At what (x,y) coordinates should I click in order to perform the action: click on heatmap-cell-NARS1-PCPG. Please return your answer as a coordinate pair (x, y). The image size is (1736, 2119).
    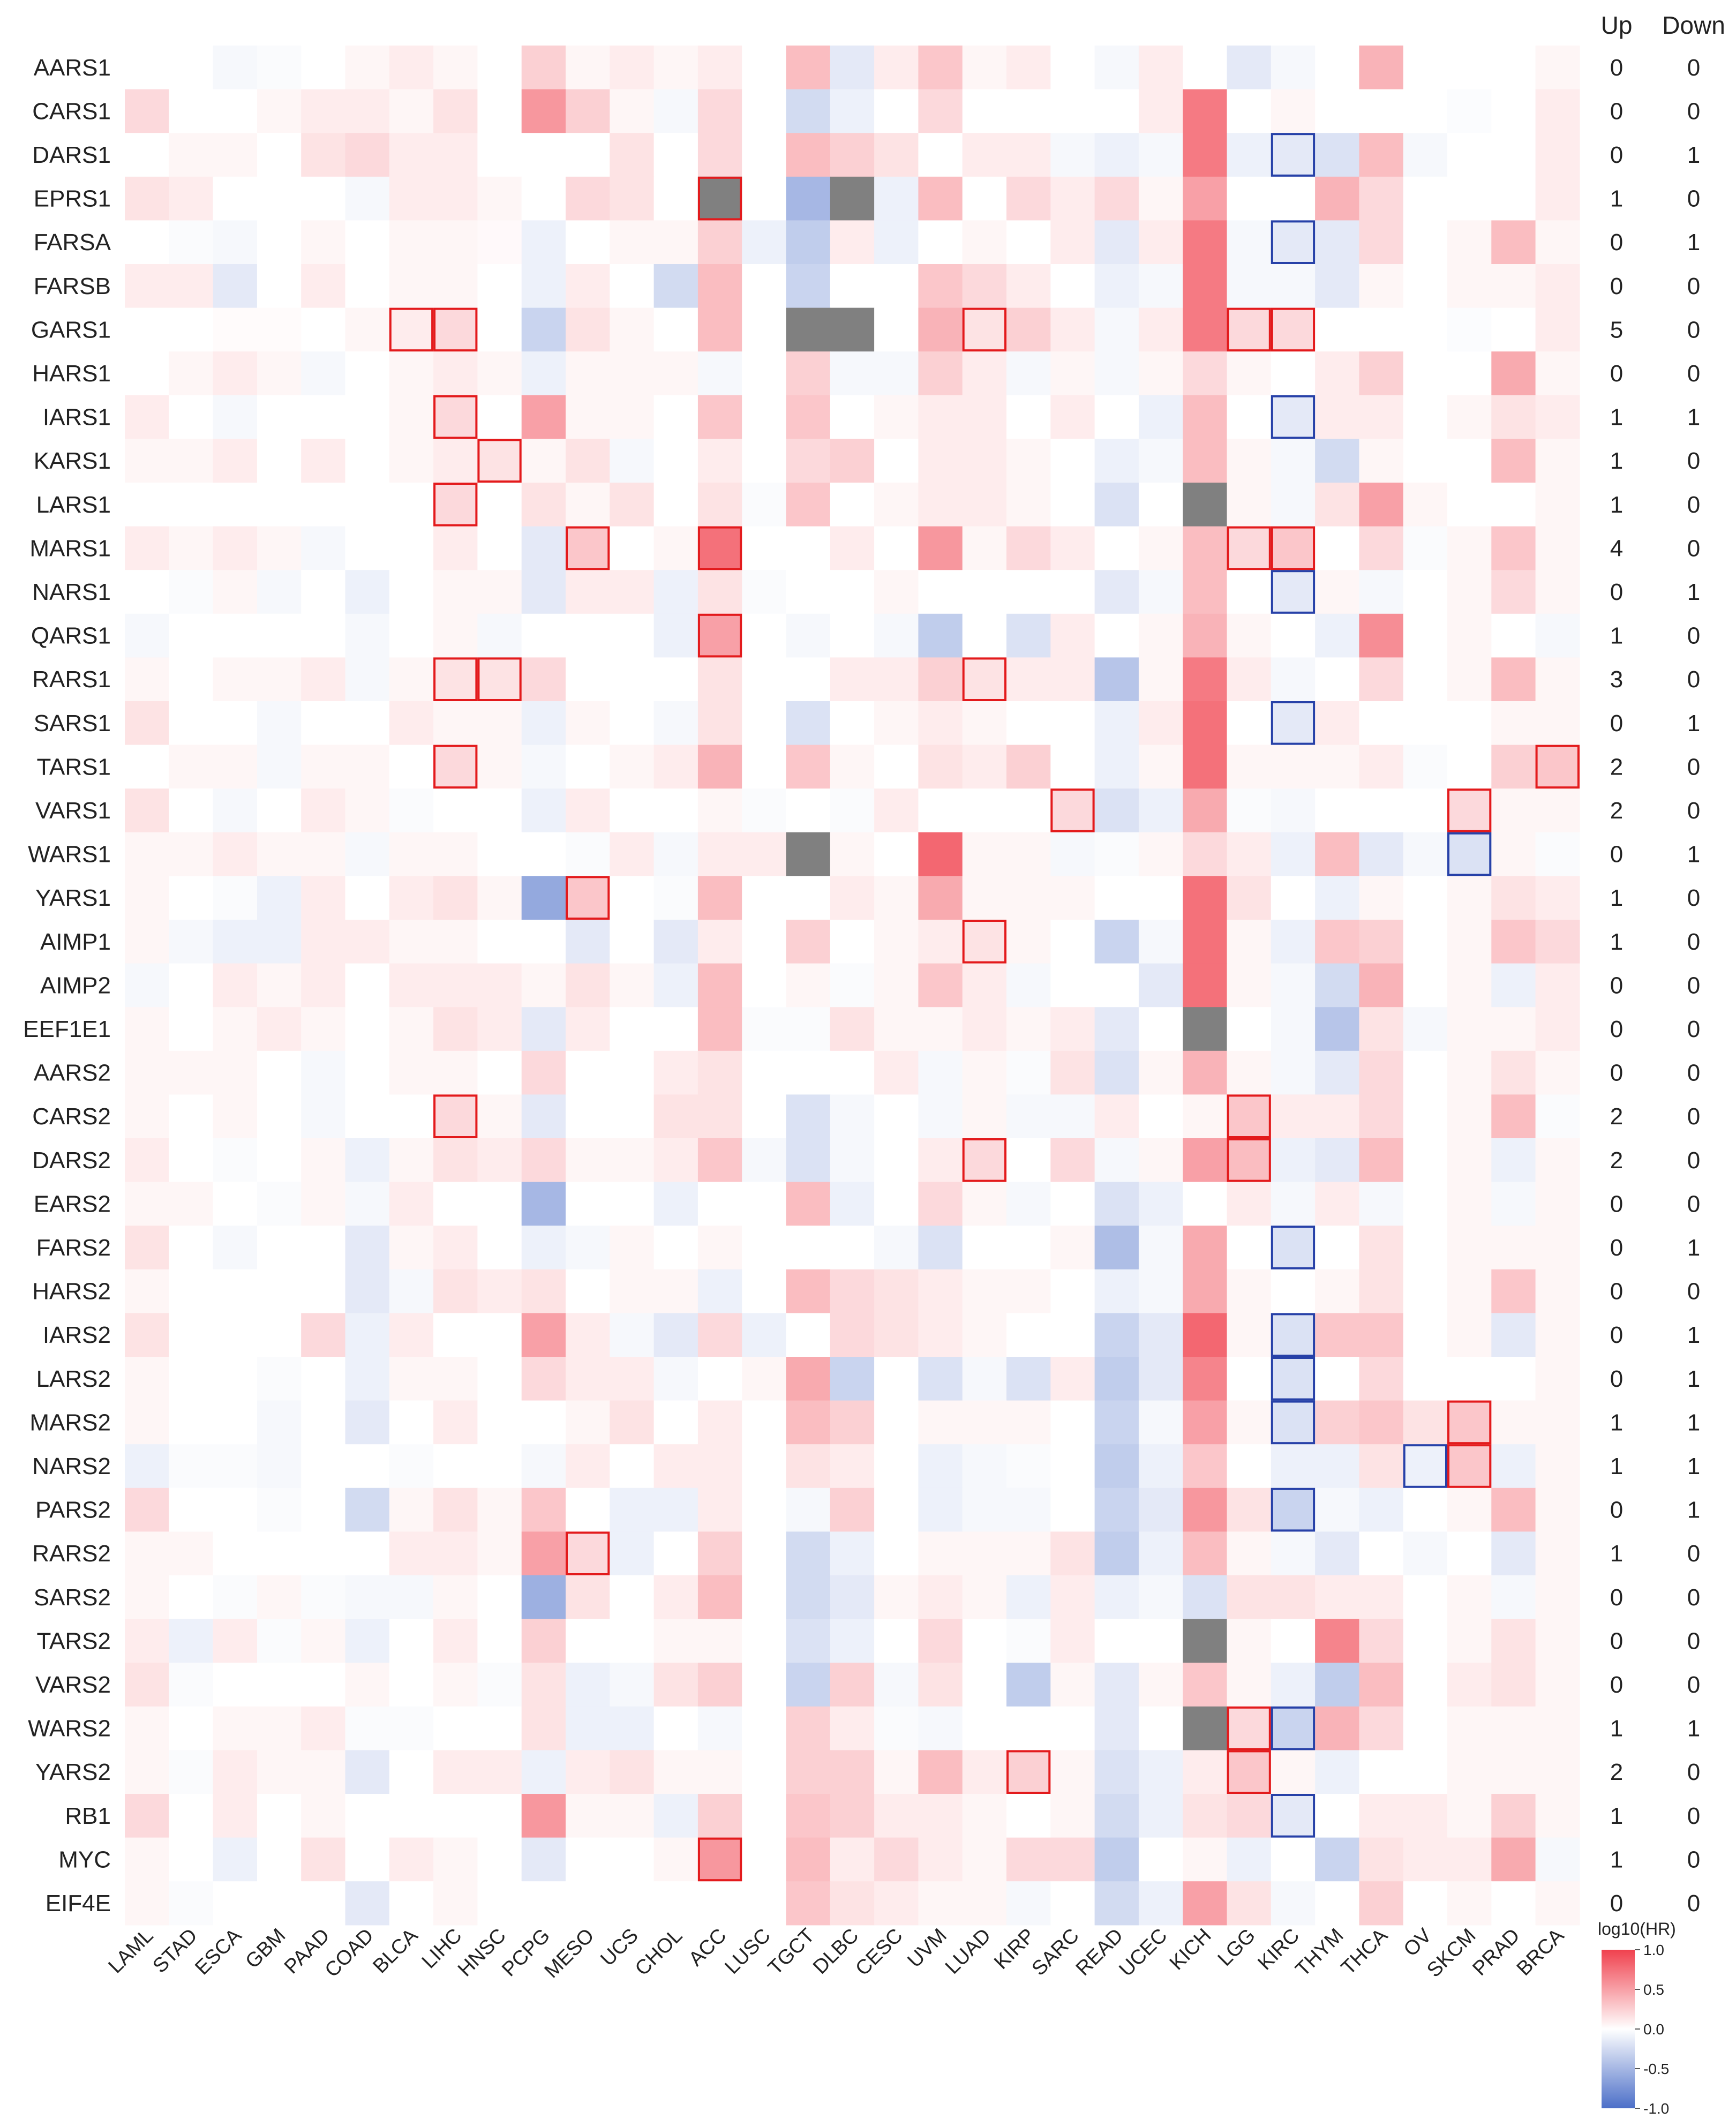
    Looking at the image, I should click on (543, 592).